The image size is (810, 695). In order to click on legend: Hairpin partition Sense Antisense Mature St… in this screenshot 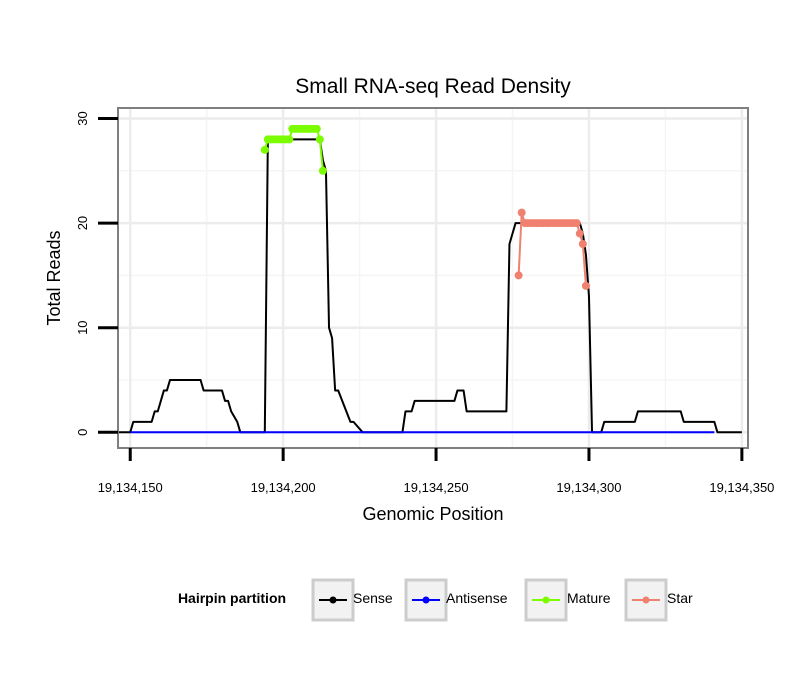, I will do `click(435, 600)`.